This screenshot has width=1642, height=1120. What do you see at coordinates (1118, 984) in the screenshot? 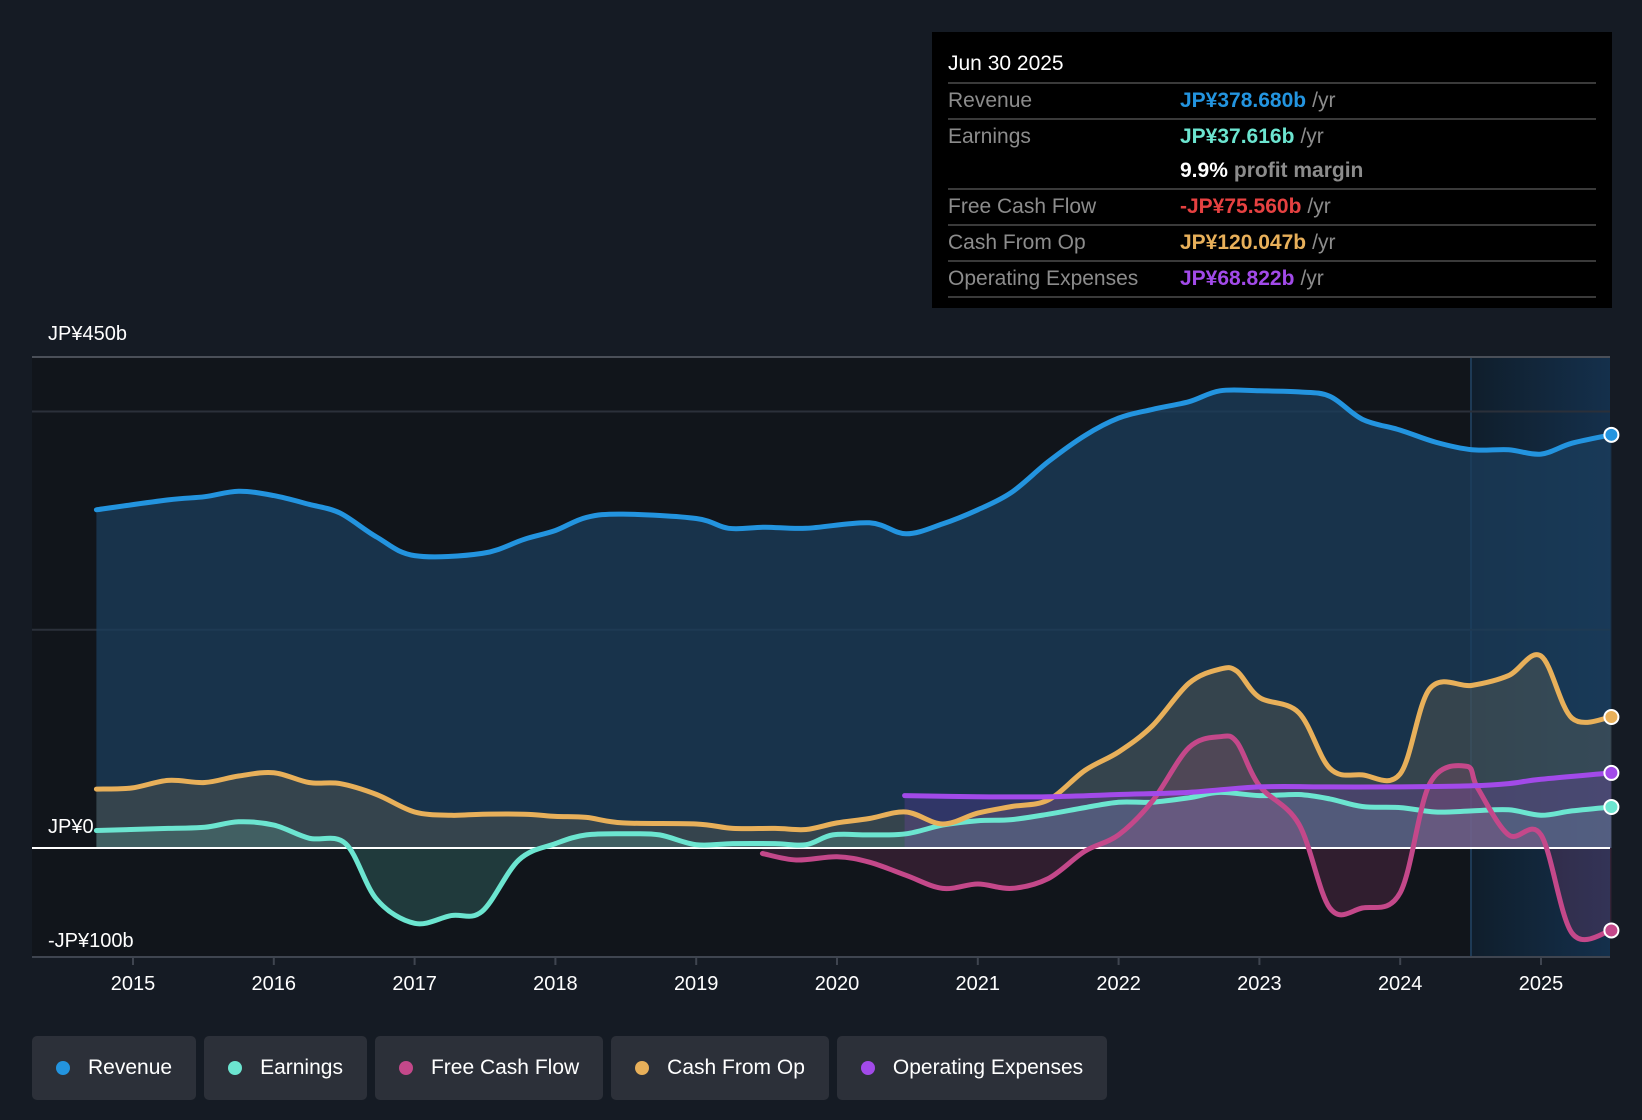
I see `x-tick-label: 2022` at bounding box center [1118, 984].